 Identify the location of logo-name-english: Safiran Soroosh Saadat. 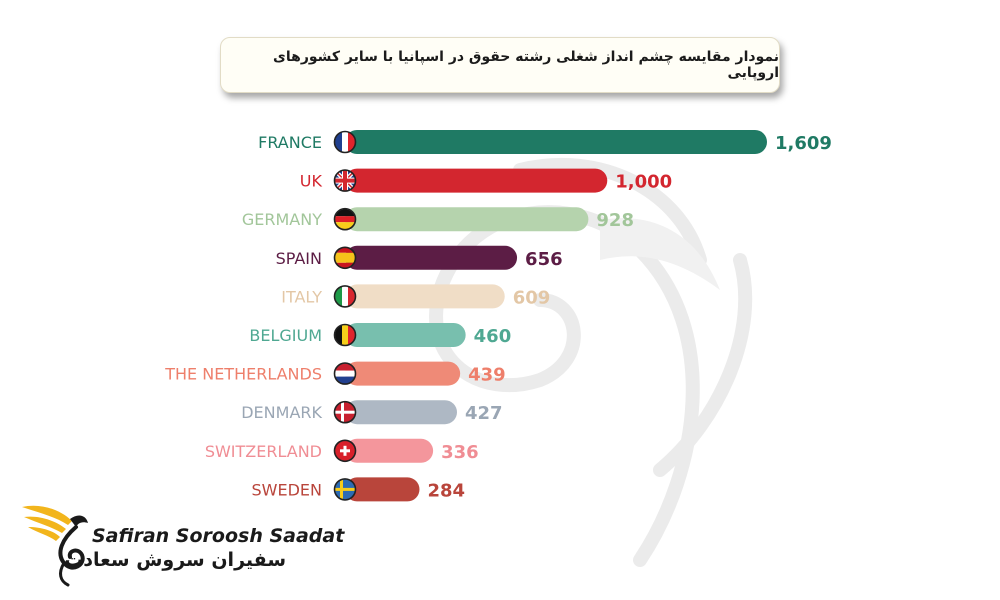
(218, 536).